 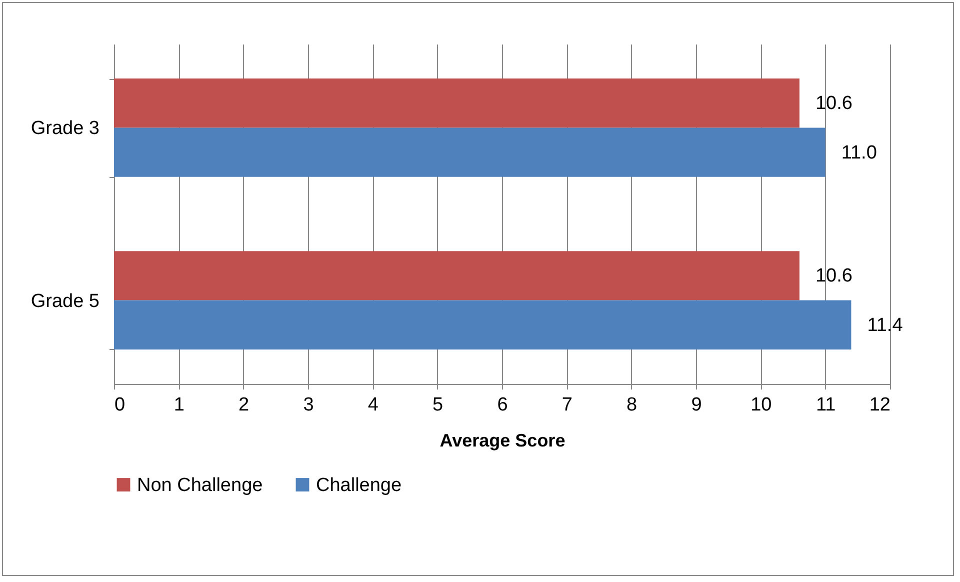 What do you see at coordinates (179, 405) in the screenshot?
I see `x-tick-label: 1` at bounding box center [179, 405].